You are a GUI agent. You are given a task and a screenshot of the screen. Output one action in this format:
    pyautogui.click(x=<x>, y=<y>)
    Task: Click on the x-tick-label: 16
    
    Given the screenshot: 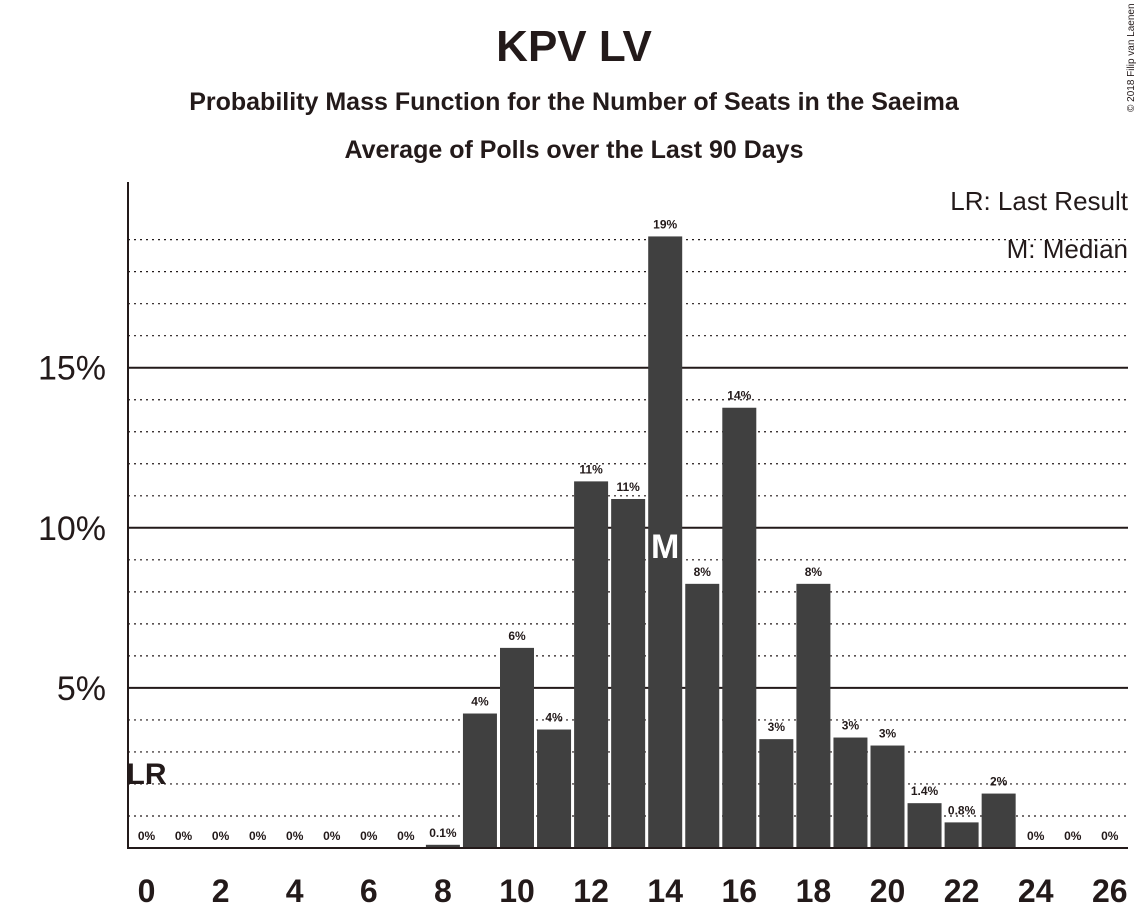 What is the action you would take?
    pyautogui.click(x=740, y=891)
    